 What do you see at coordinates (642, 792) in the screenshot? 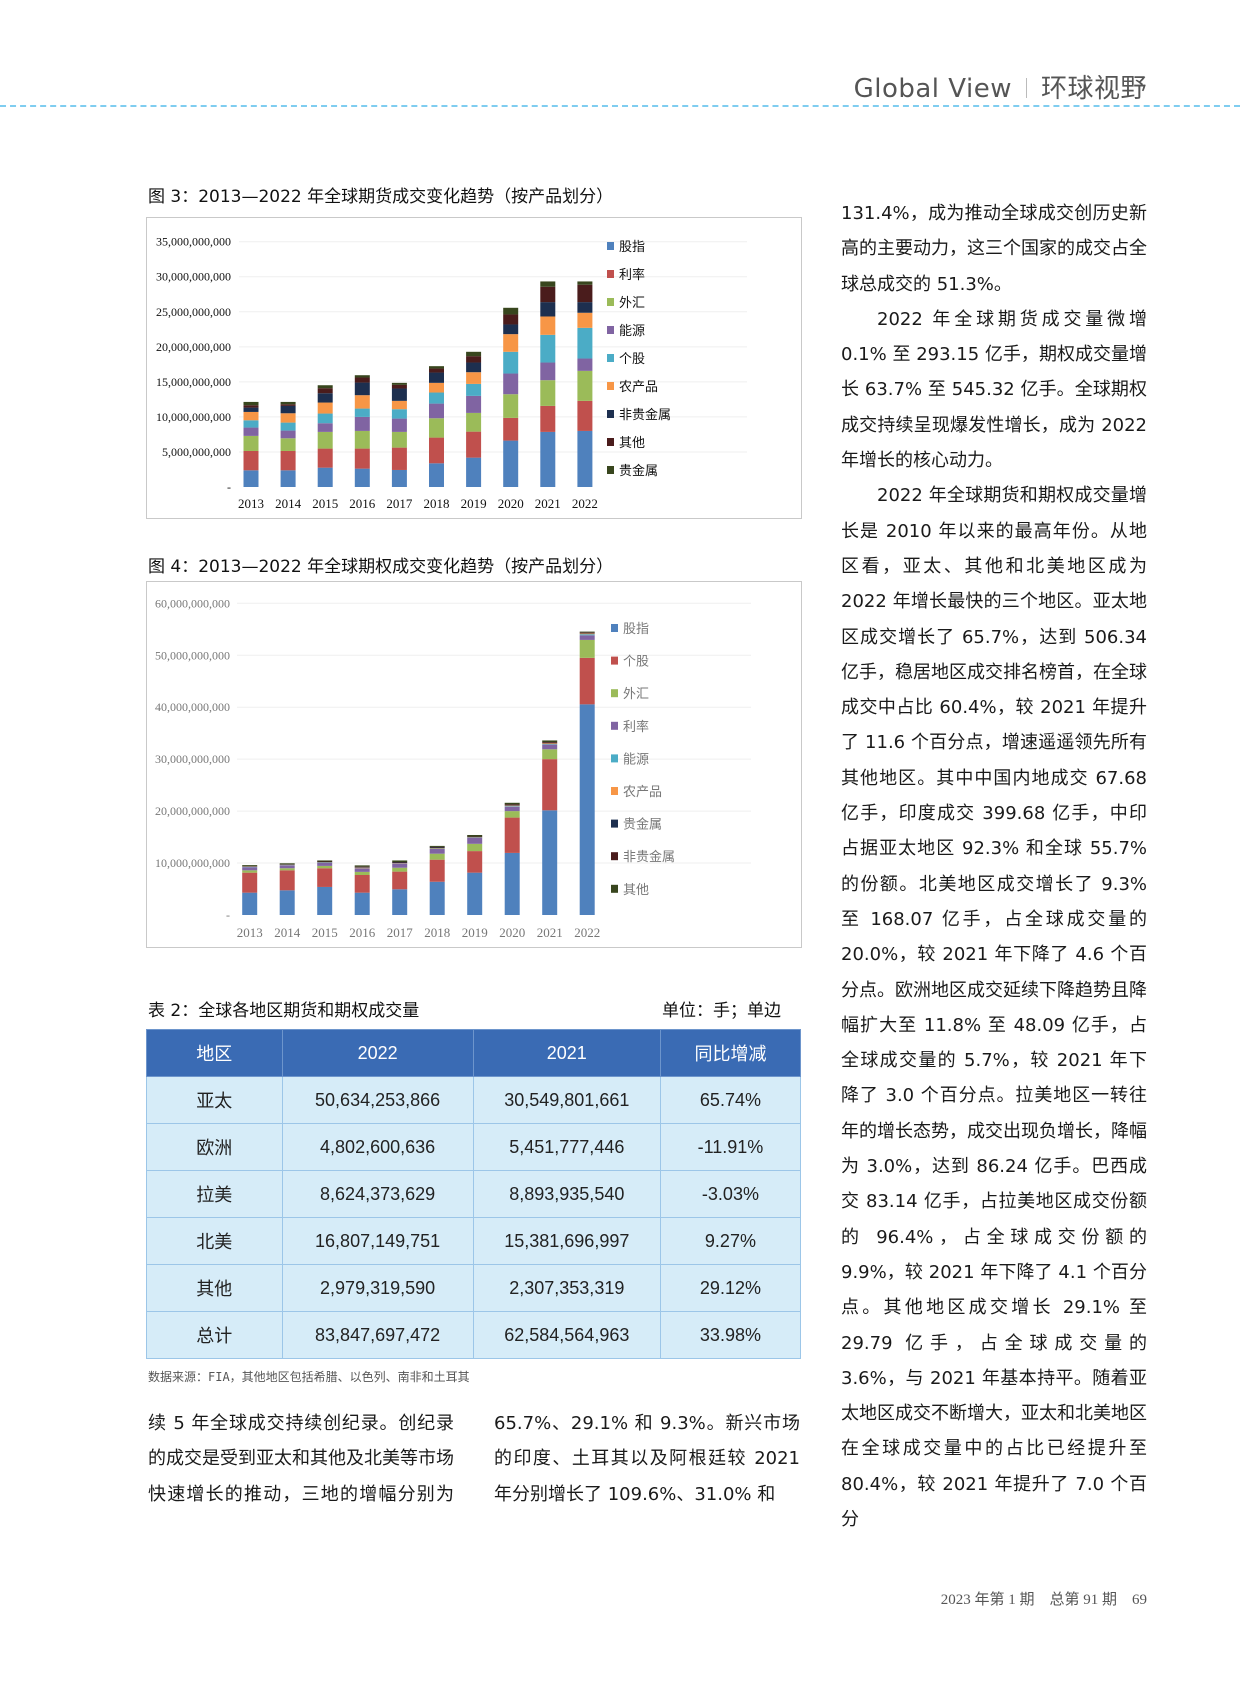
I see `legend-label: 农产品` at bounding box center [642, 792].